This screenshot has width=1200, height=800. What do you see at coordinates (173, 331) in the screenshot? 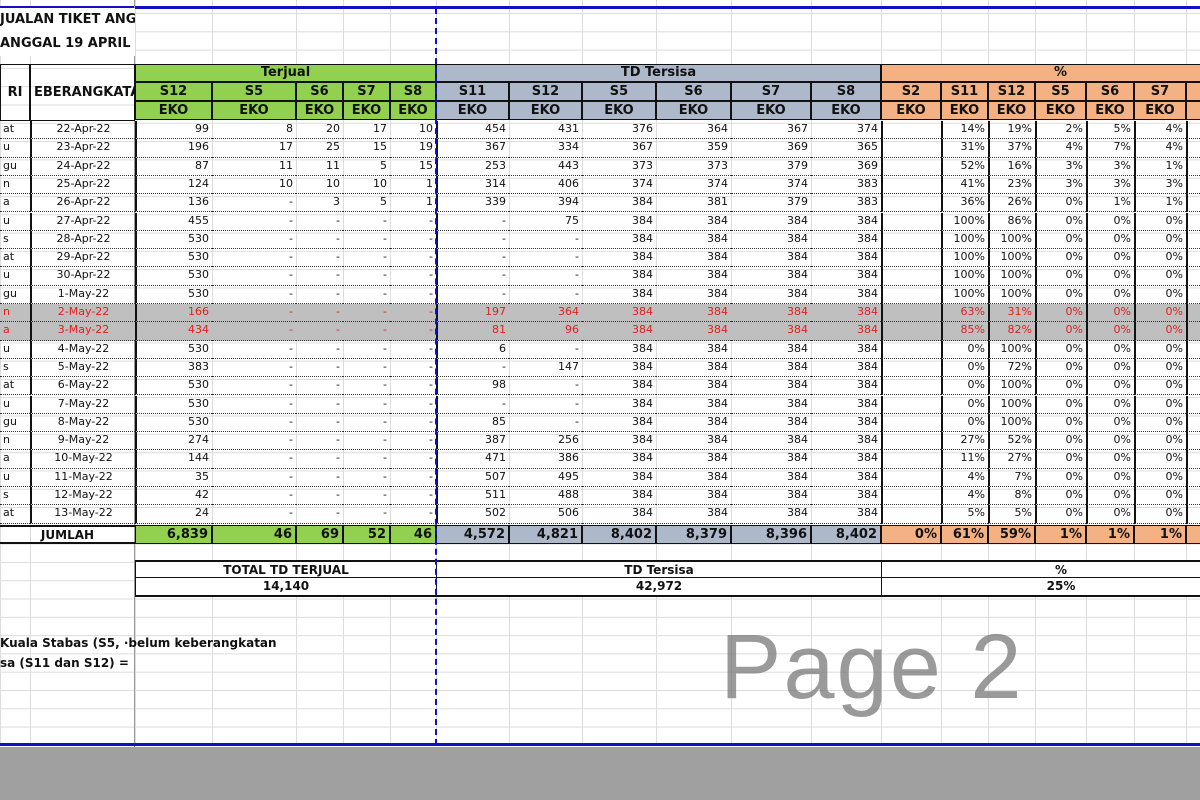
I see `terjual-cell: 434` at bounding box center [173, 331].